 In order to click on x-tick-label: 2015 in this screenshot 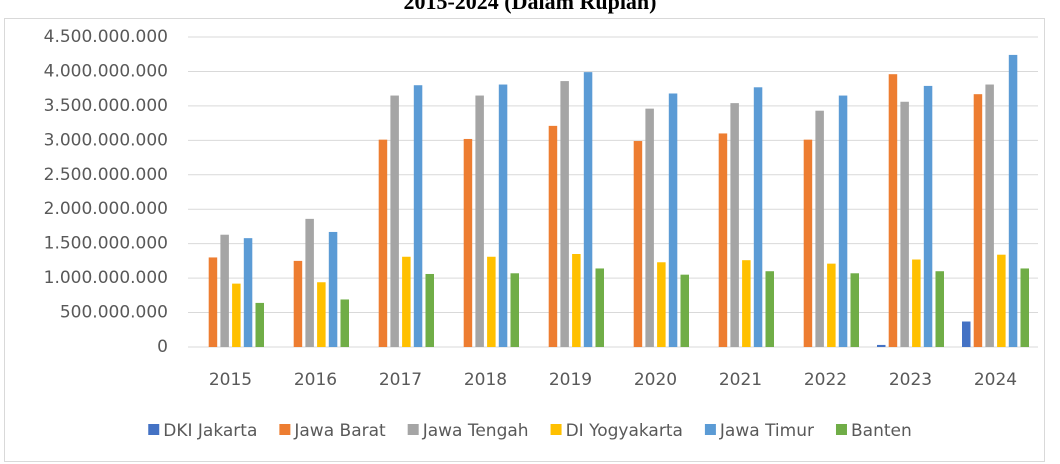, I will do `click(230, 380)`.